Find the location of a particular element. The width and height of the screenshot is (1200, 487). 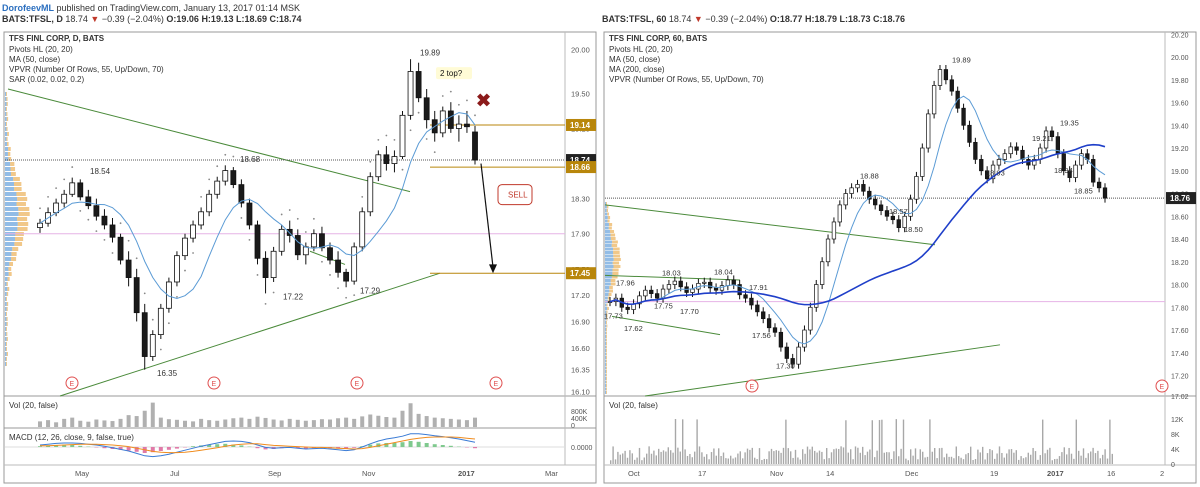

down-arrow-icon: ▼ is located at coordinates (95, 19).